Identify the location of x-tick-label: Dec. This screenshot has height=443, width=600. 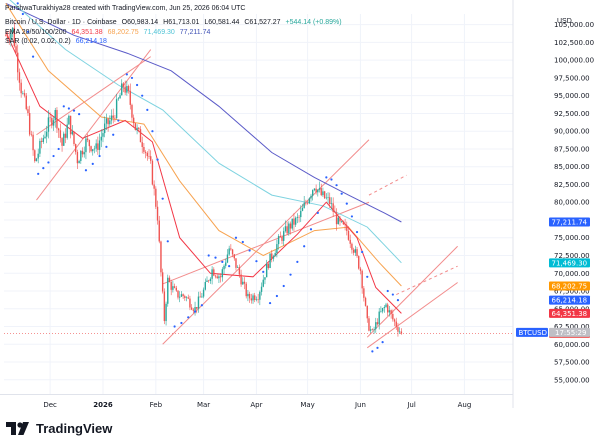
(50, 405).